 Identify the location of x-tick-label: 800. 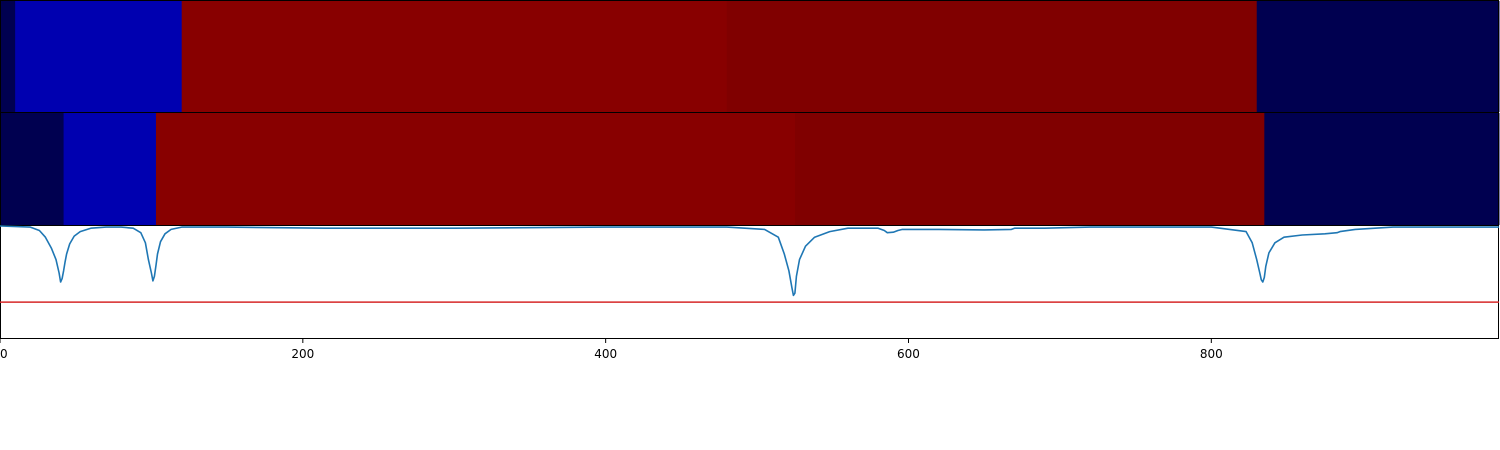
(1211, 354).